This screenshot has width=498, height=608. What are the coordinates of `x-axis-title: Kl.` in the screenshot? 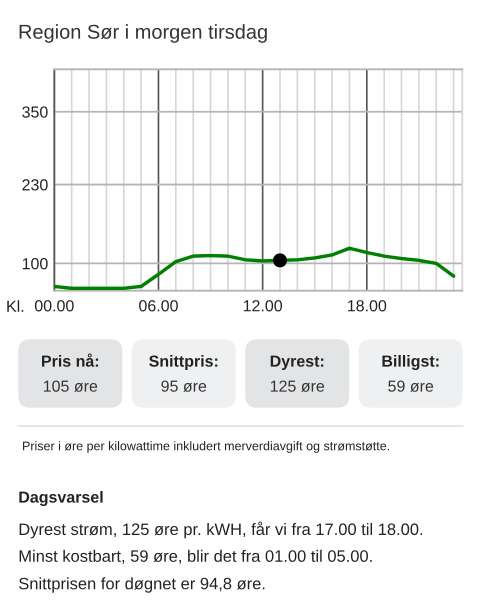 It's located at (15, 306).